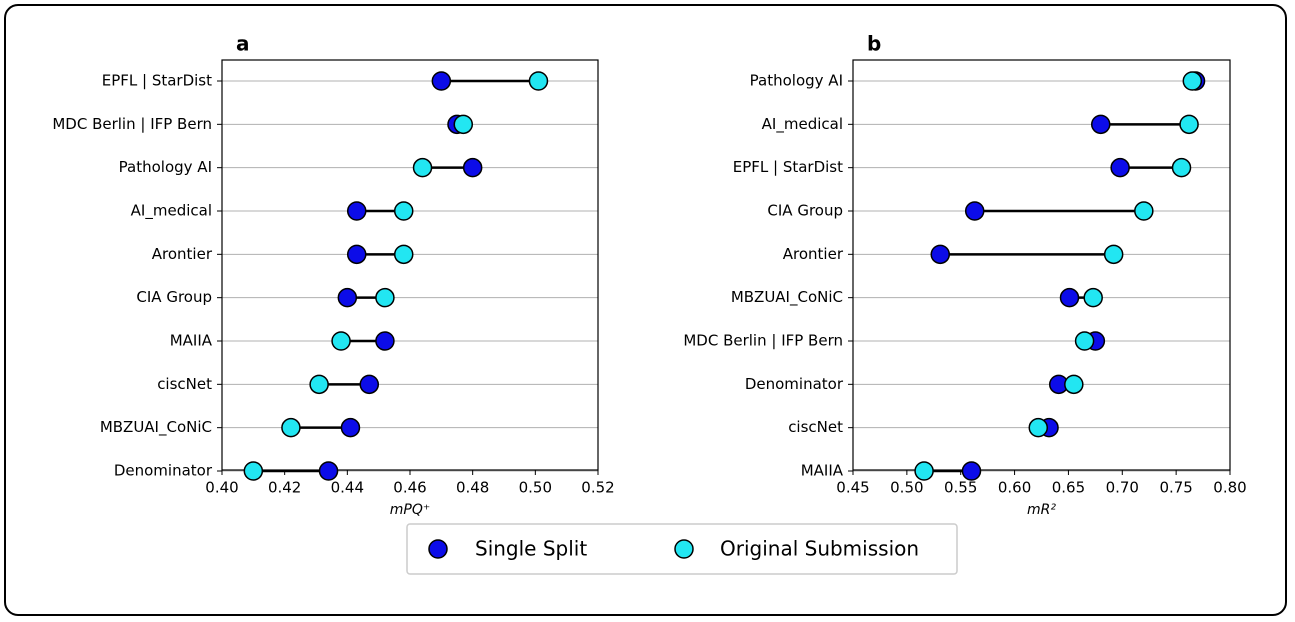 The width and height of the screenshot is (1295, 622). What do you see at coordinates (284, 488) in the screenshot?
I see `x-tick-label: 0.42` at bounding box center [284, 488].